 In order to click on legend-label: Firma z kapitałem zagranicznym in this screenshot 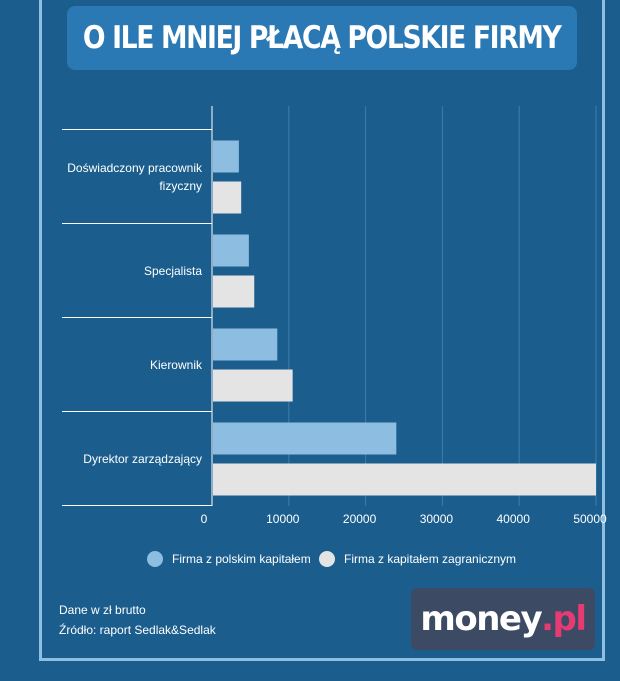, I will do `click(430, 559)`.